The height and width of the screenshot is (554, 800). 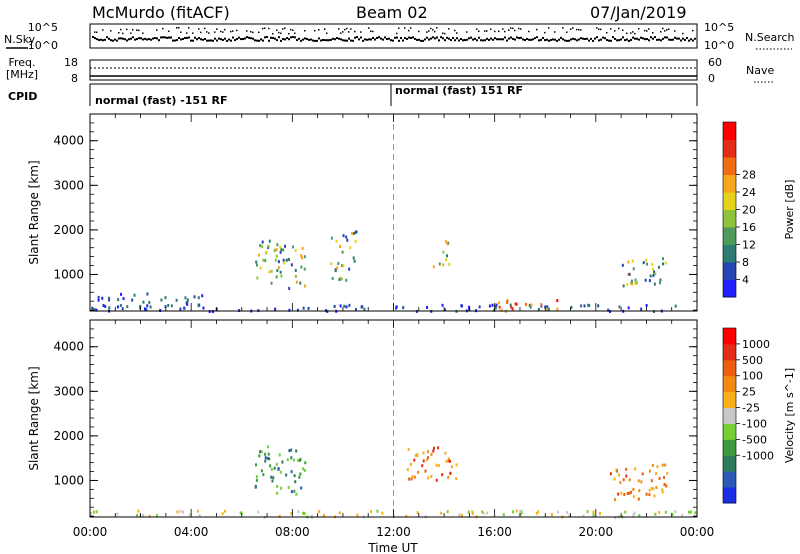 I want to click on x-tick-label: 00:00, so click(x=697, y=532).